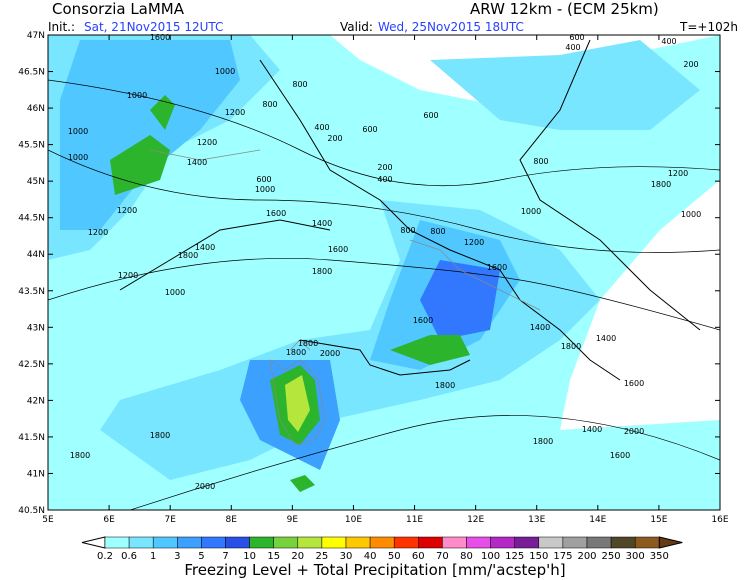  I want to click on colorbar-label: 300, so click(635, 556).